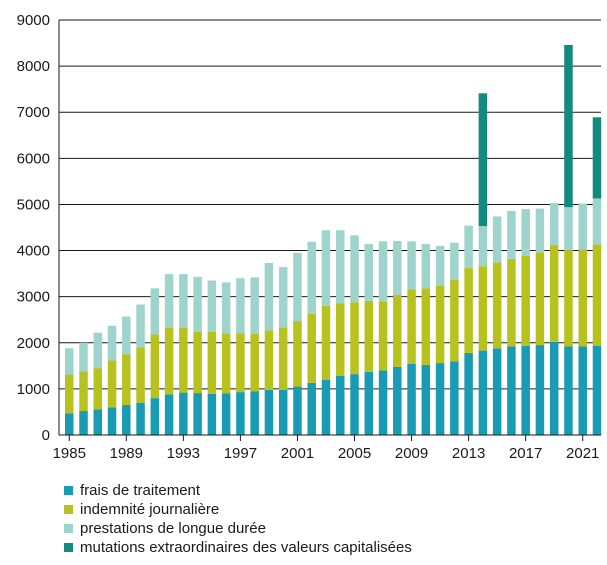  Describe the element at coordinates (354, 453) in the screenshot. I see `x-tick-label: 2005` at that location.